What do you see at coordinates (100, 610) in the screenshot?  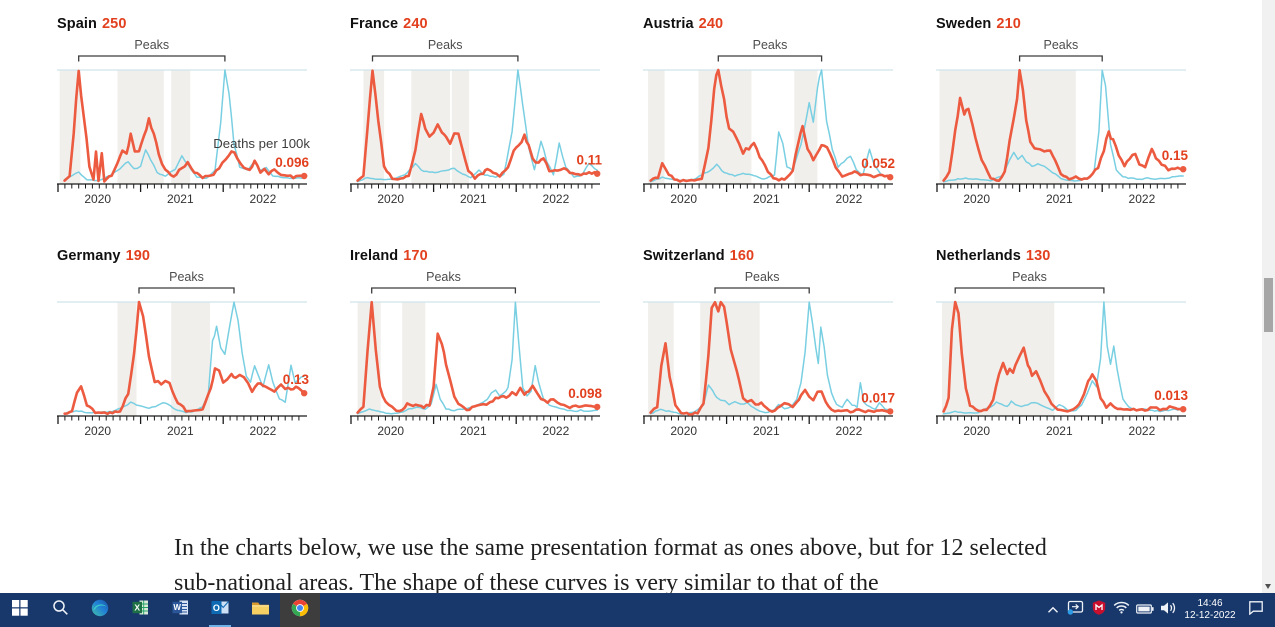 I see `taskbar-edge-button` at bounding box center [100, 610].